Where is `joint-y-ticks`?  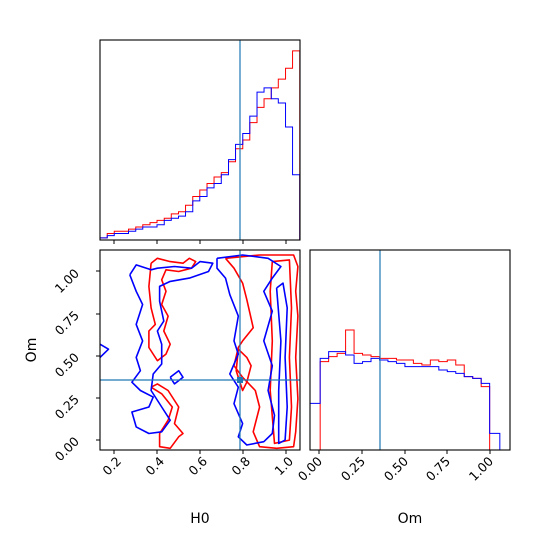
joint-y-ticks is located at coordinates (98, 355).